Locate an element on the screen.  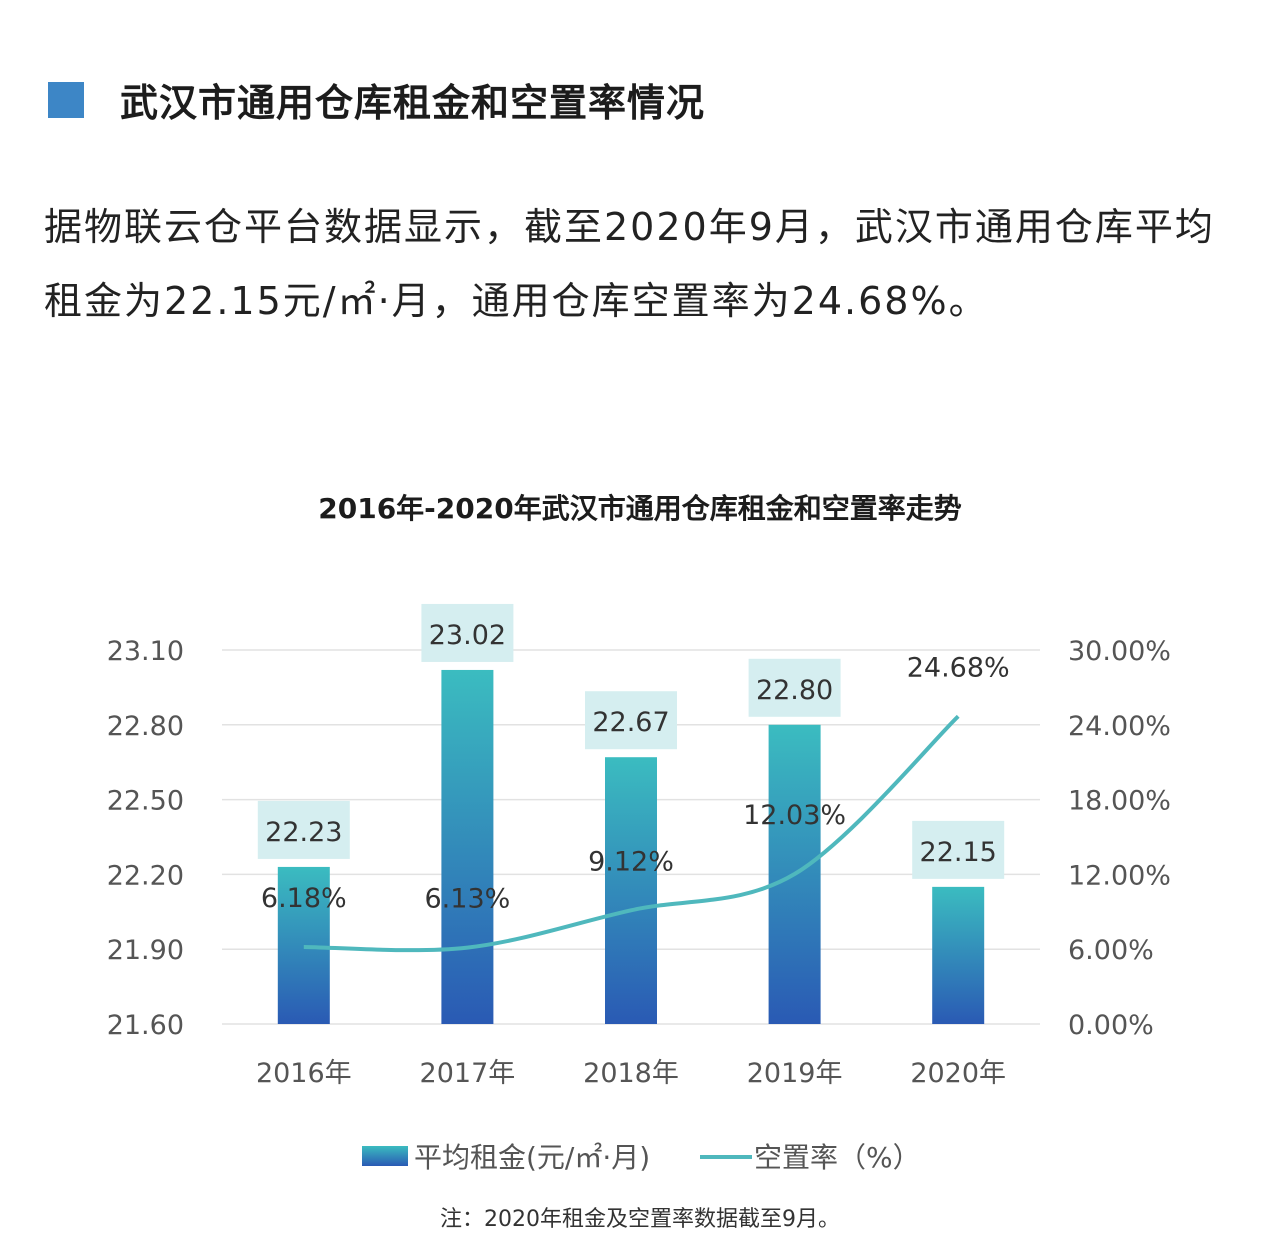
x-tick-label: 2017年 is located at coordinates (468, 1073).